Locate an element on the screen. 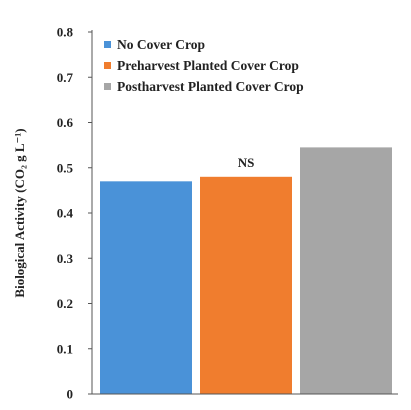  y-ticks-group: 0 0.1 0.2 0.3 0.4 0.5 0.6 0.7 0.8 is located at coordinates (74, 213).